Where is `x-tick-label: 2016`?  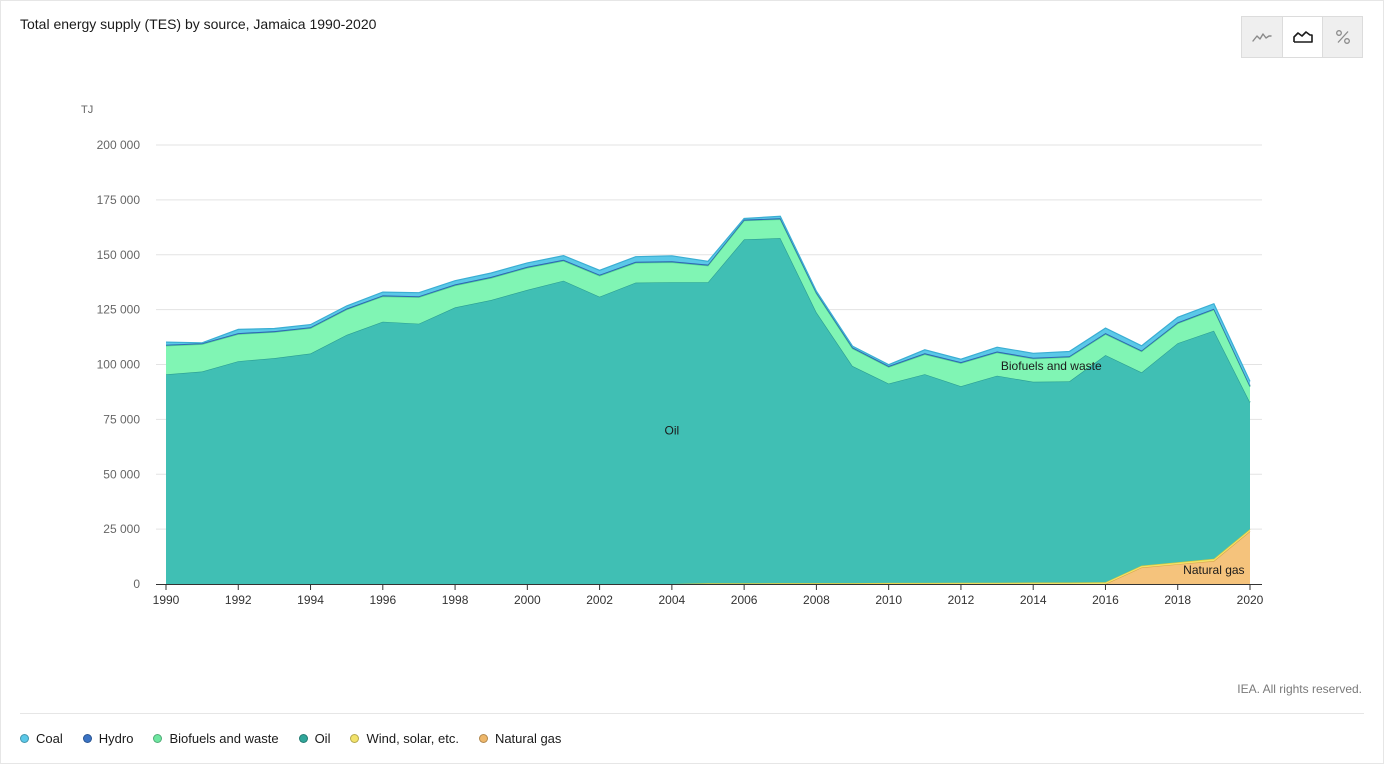
x-tick-label: 2016 is located at coordinates (1105, 600).